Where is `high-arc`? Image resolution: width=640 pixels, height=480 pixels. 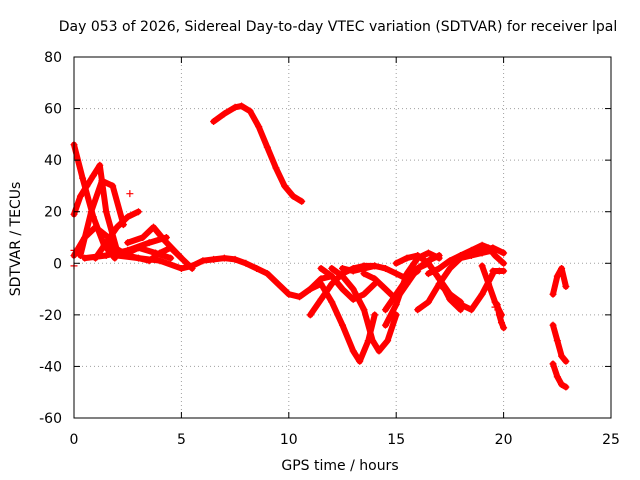
high-arc is located at coordinates (258, 153).